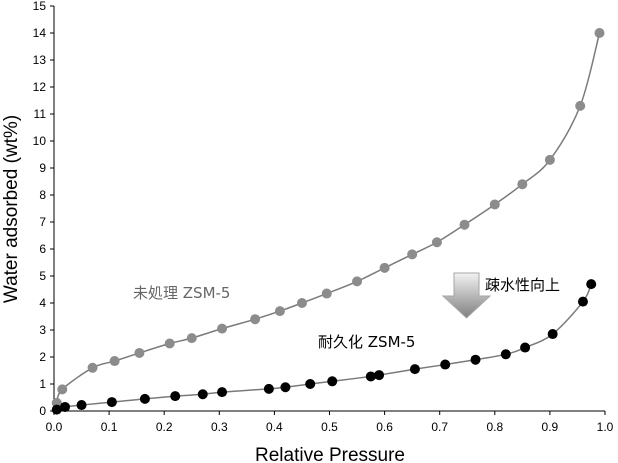 The image size is (618, 463). I want to click on y-tick-label: 8, so click(42, 195).